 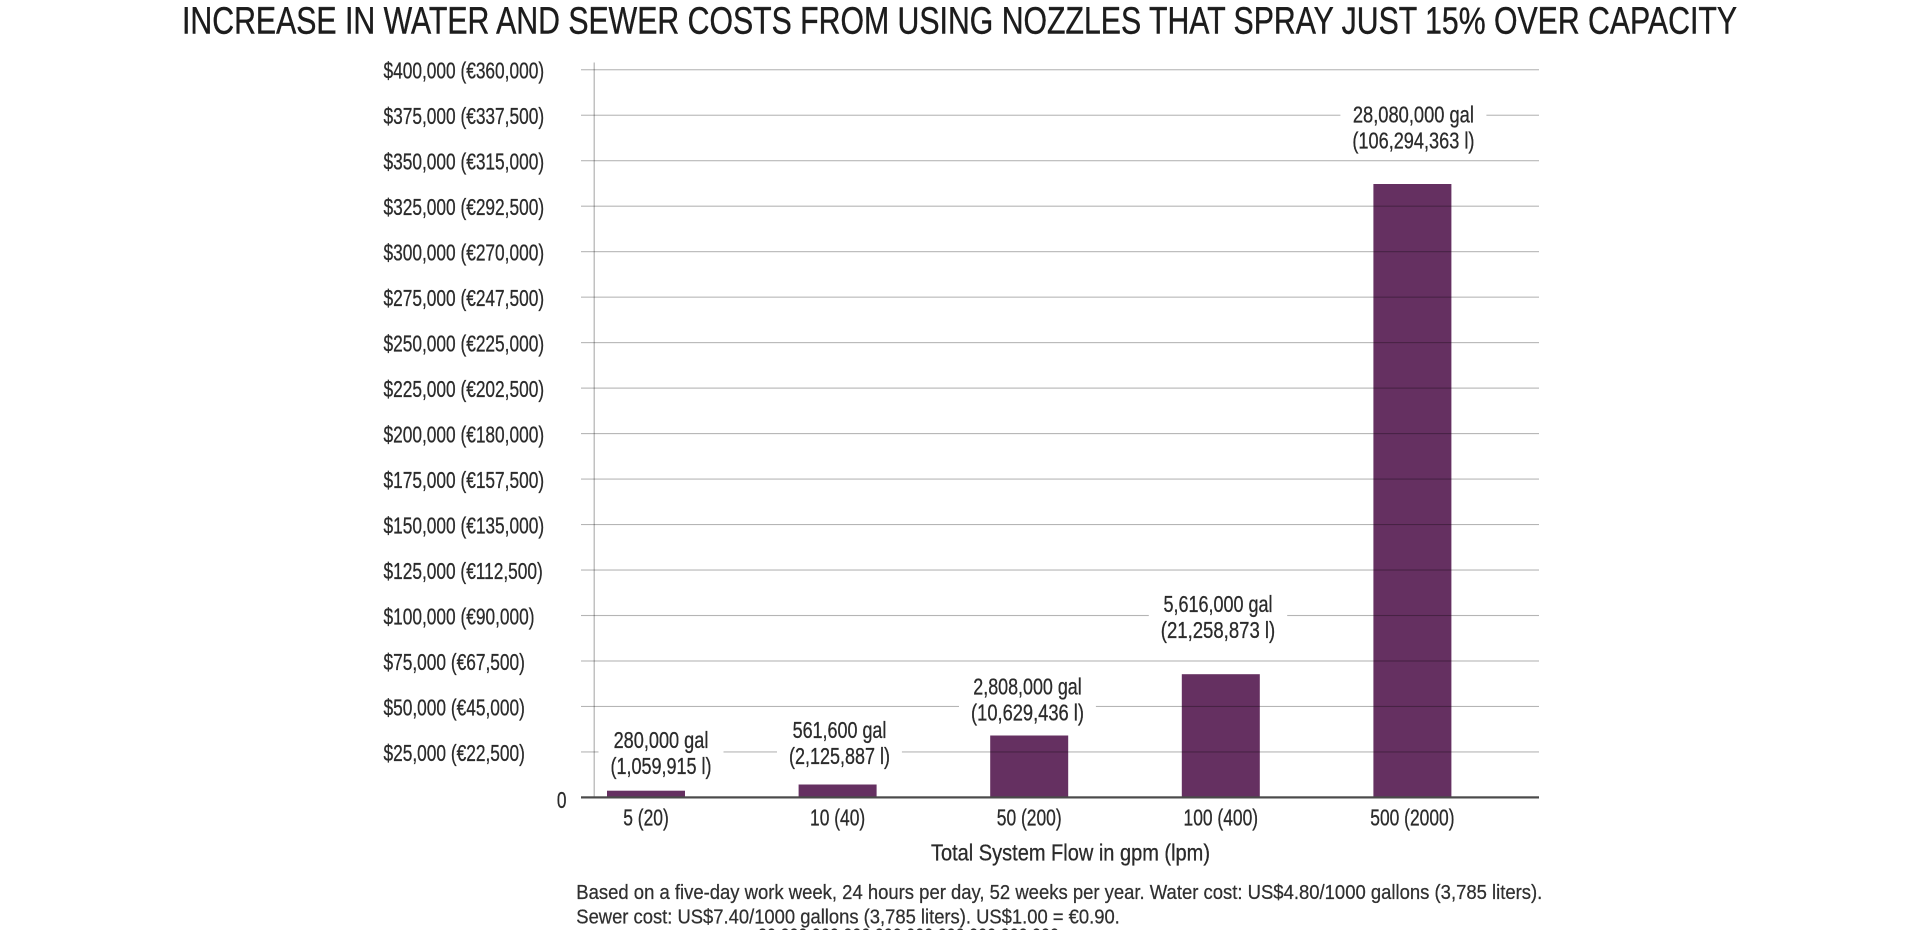 I want to click on svg-text: 28,080,000 gal, so click(x=1413, y=115).